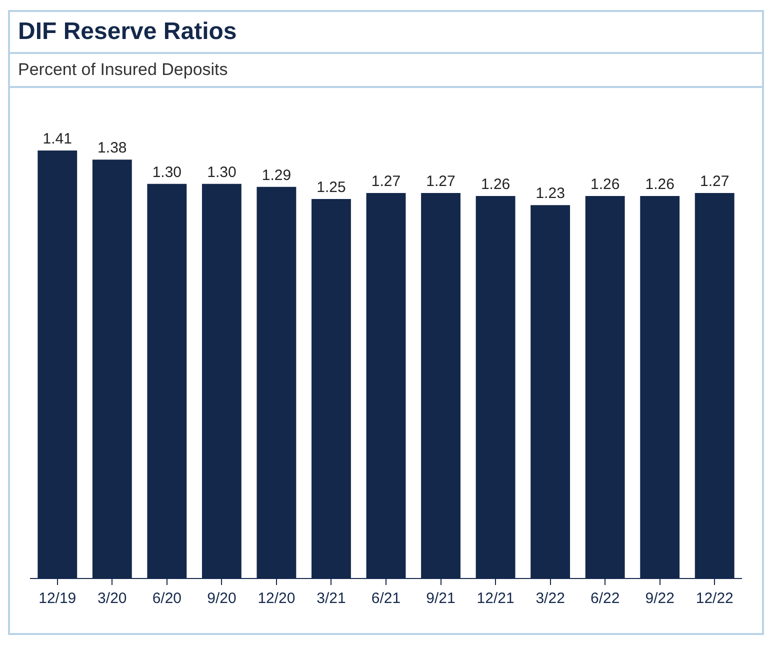 This screenshot has height=645, width=776. I want to click on data-label: 1.38, so click(112, 148).